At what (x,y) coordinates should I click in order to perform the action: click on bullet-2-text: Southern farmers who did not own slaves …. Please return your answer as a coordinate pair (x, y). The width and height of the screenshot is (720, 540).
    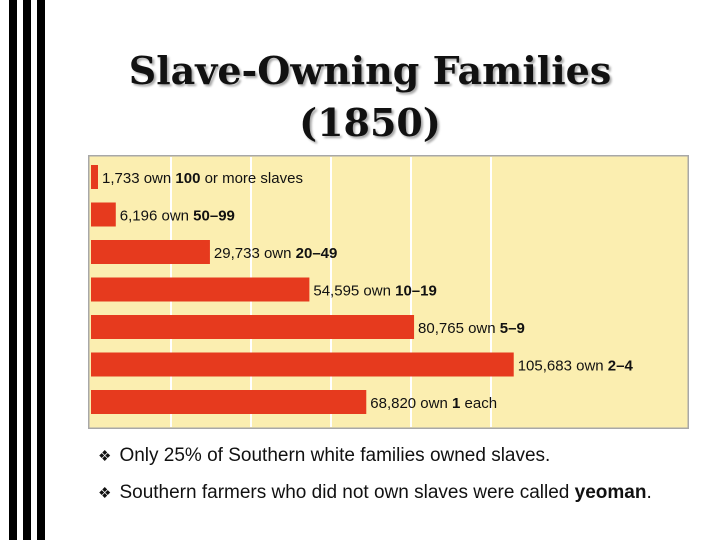
    Looking at the image, I should click on (344, 492).